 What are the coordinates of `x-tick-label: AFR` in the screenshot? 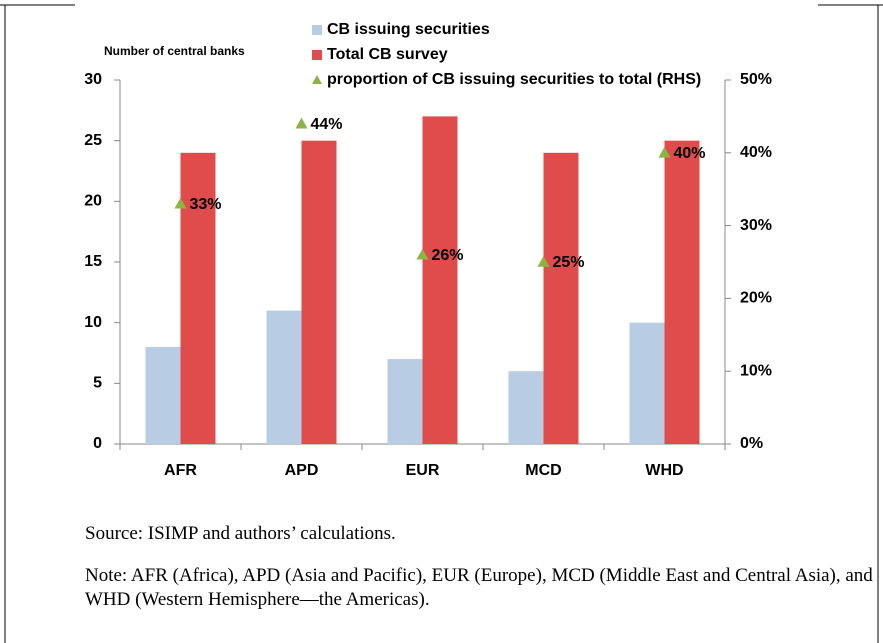 It's located at (180, 470).